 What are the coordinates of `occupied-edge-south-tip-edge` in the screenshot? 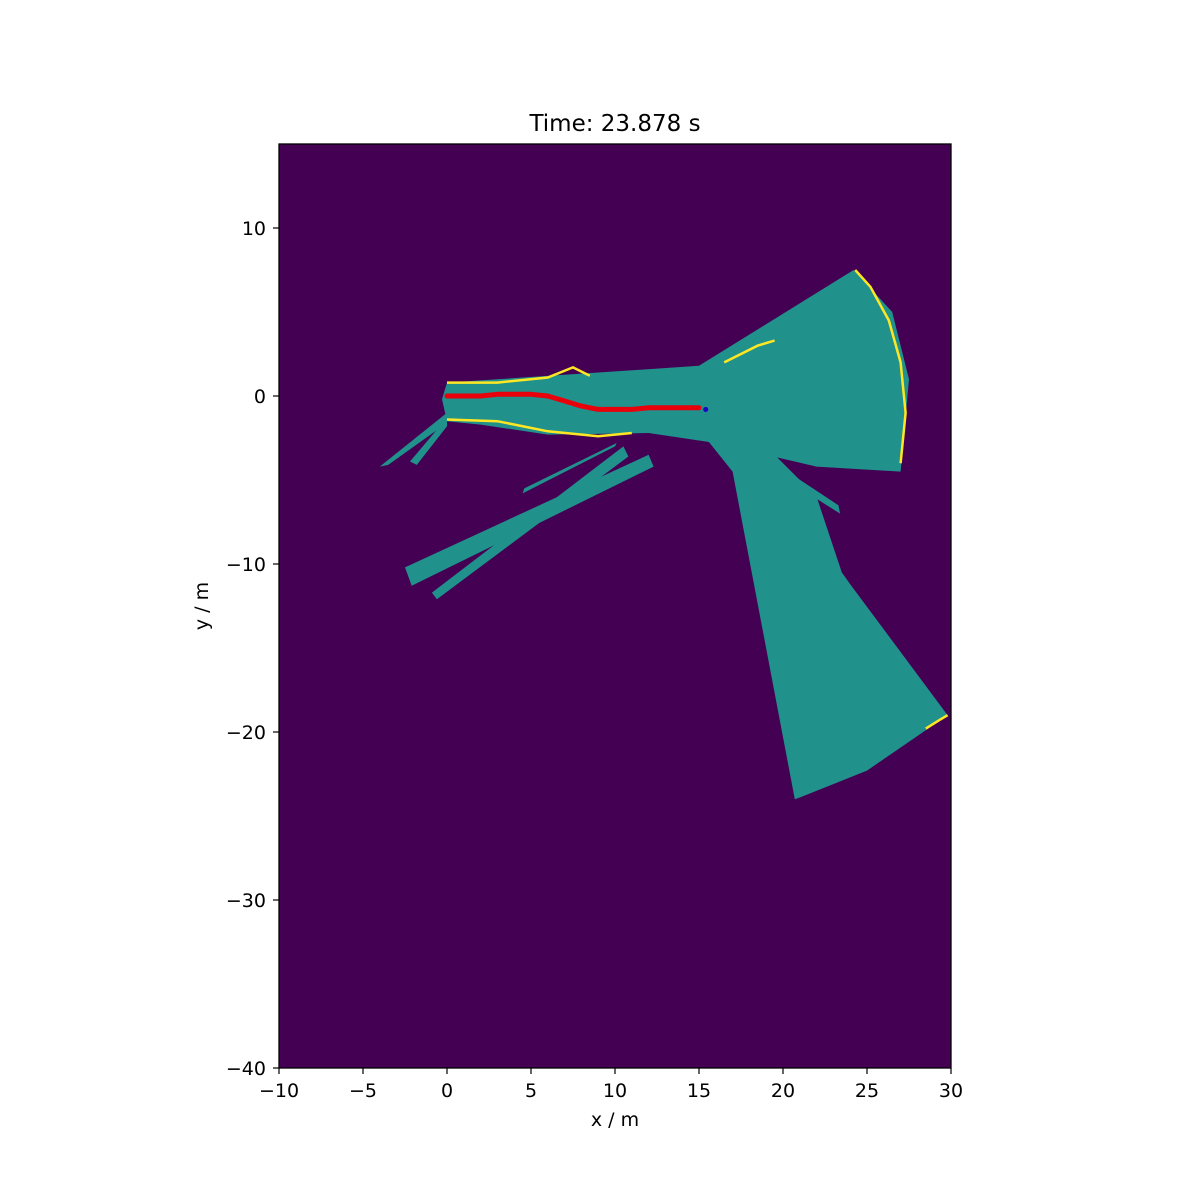 It's located at (937, 722).